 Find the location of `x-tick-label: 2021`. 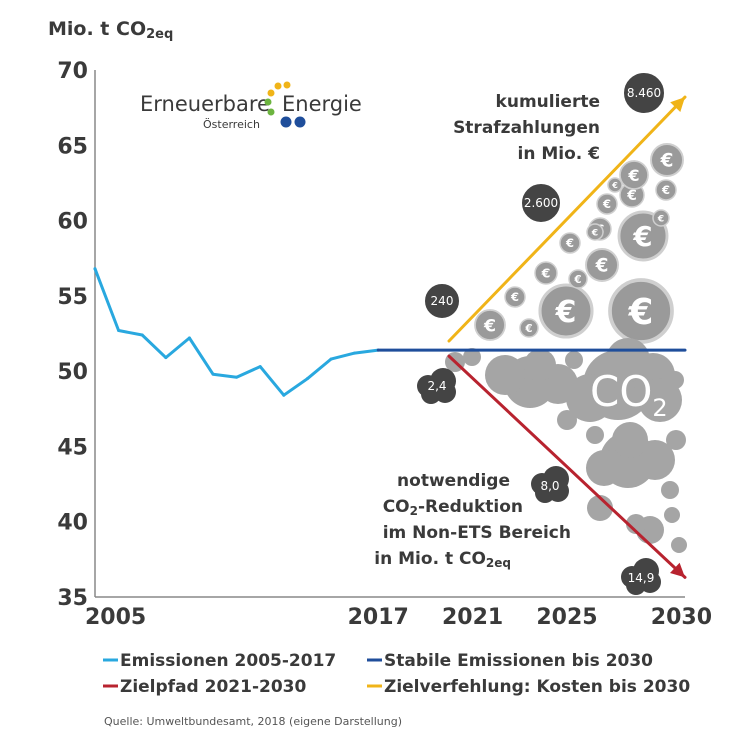

x-tick-label: 2021 is located at coordinates (472, 617).